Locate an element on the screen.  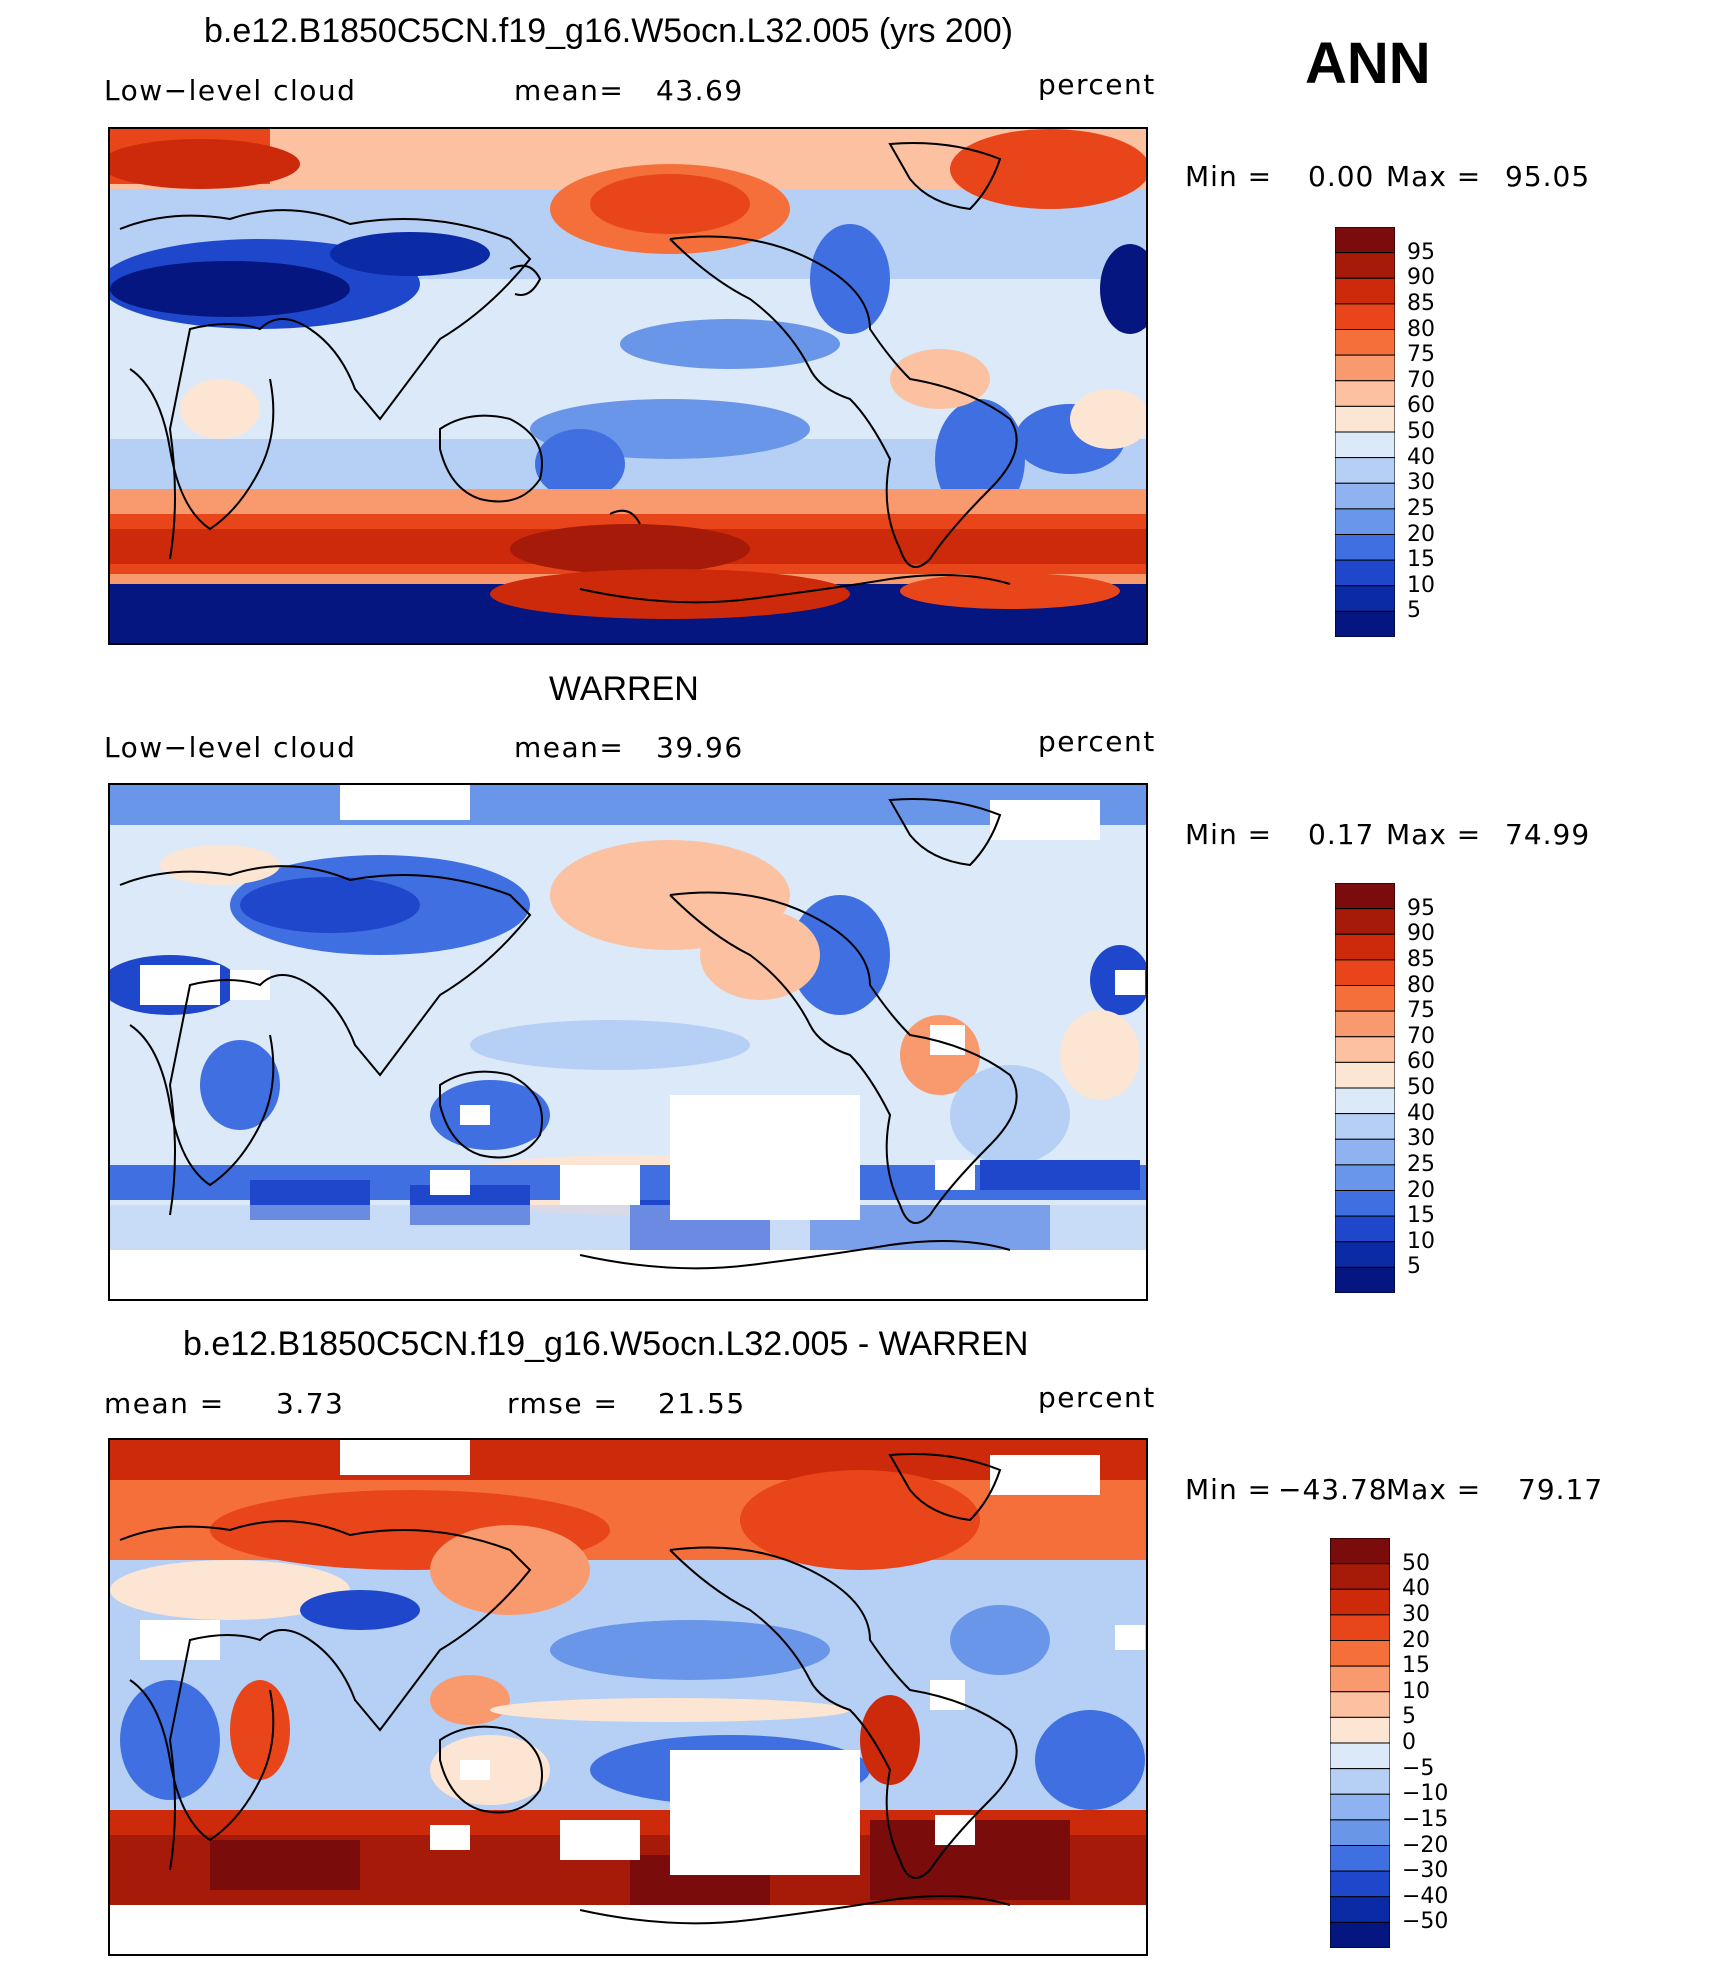
panel-obs-colorbar: 95 90 85 80 75 70 60 50 40 30 25 20 15 10 5 is located at coordinates (1385, 1088).